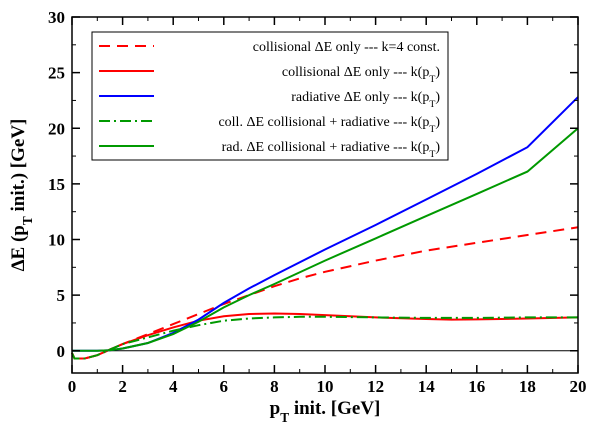  I want to click on y-axis-label-group: ΔE (pT init.) [GeV], so click(21, 195).